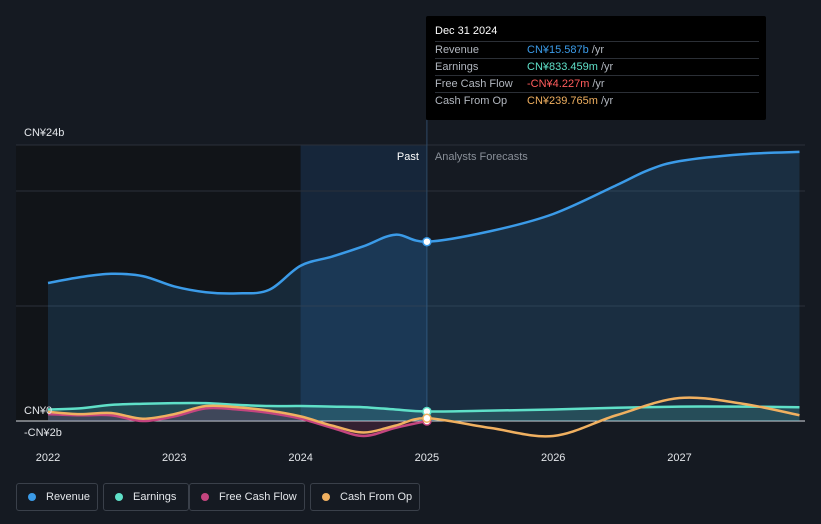  What do you see at coordinates (457, 50) in the screenshot?
I see `tooltip-label: Revenue` at bounding box center [457, 50].